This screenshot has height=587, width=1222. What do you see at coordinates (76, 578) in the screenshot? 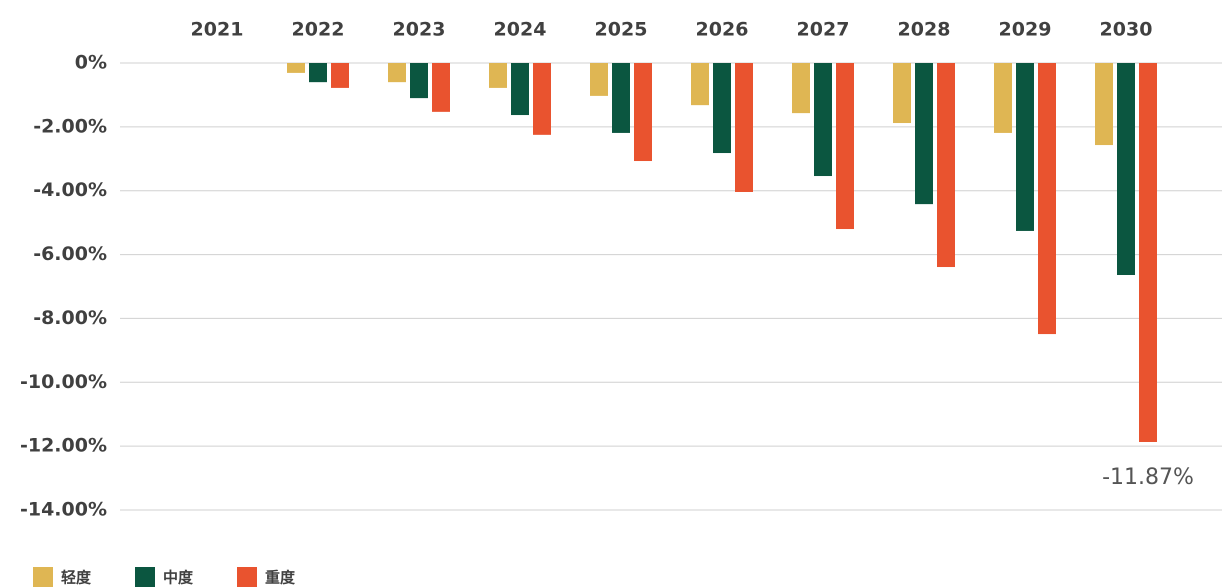
I see `legend-label: 轻度` at bounding box center [76, 578].